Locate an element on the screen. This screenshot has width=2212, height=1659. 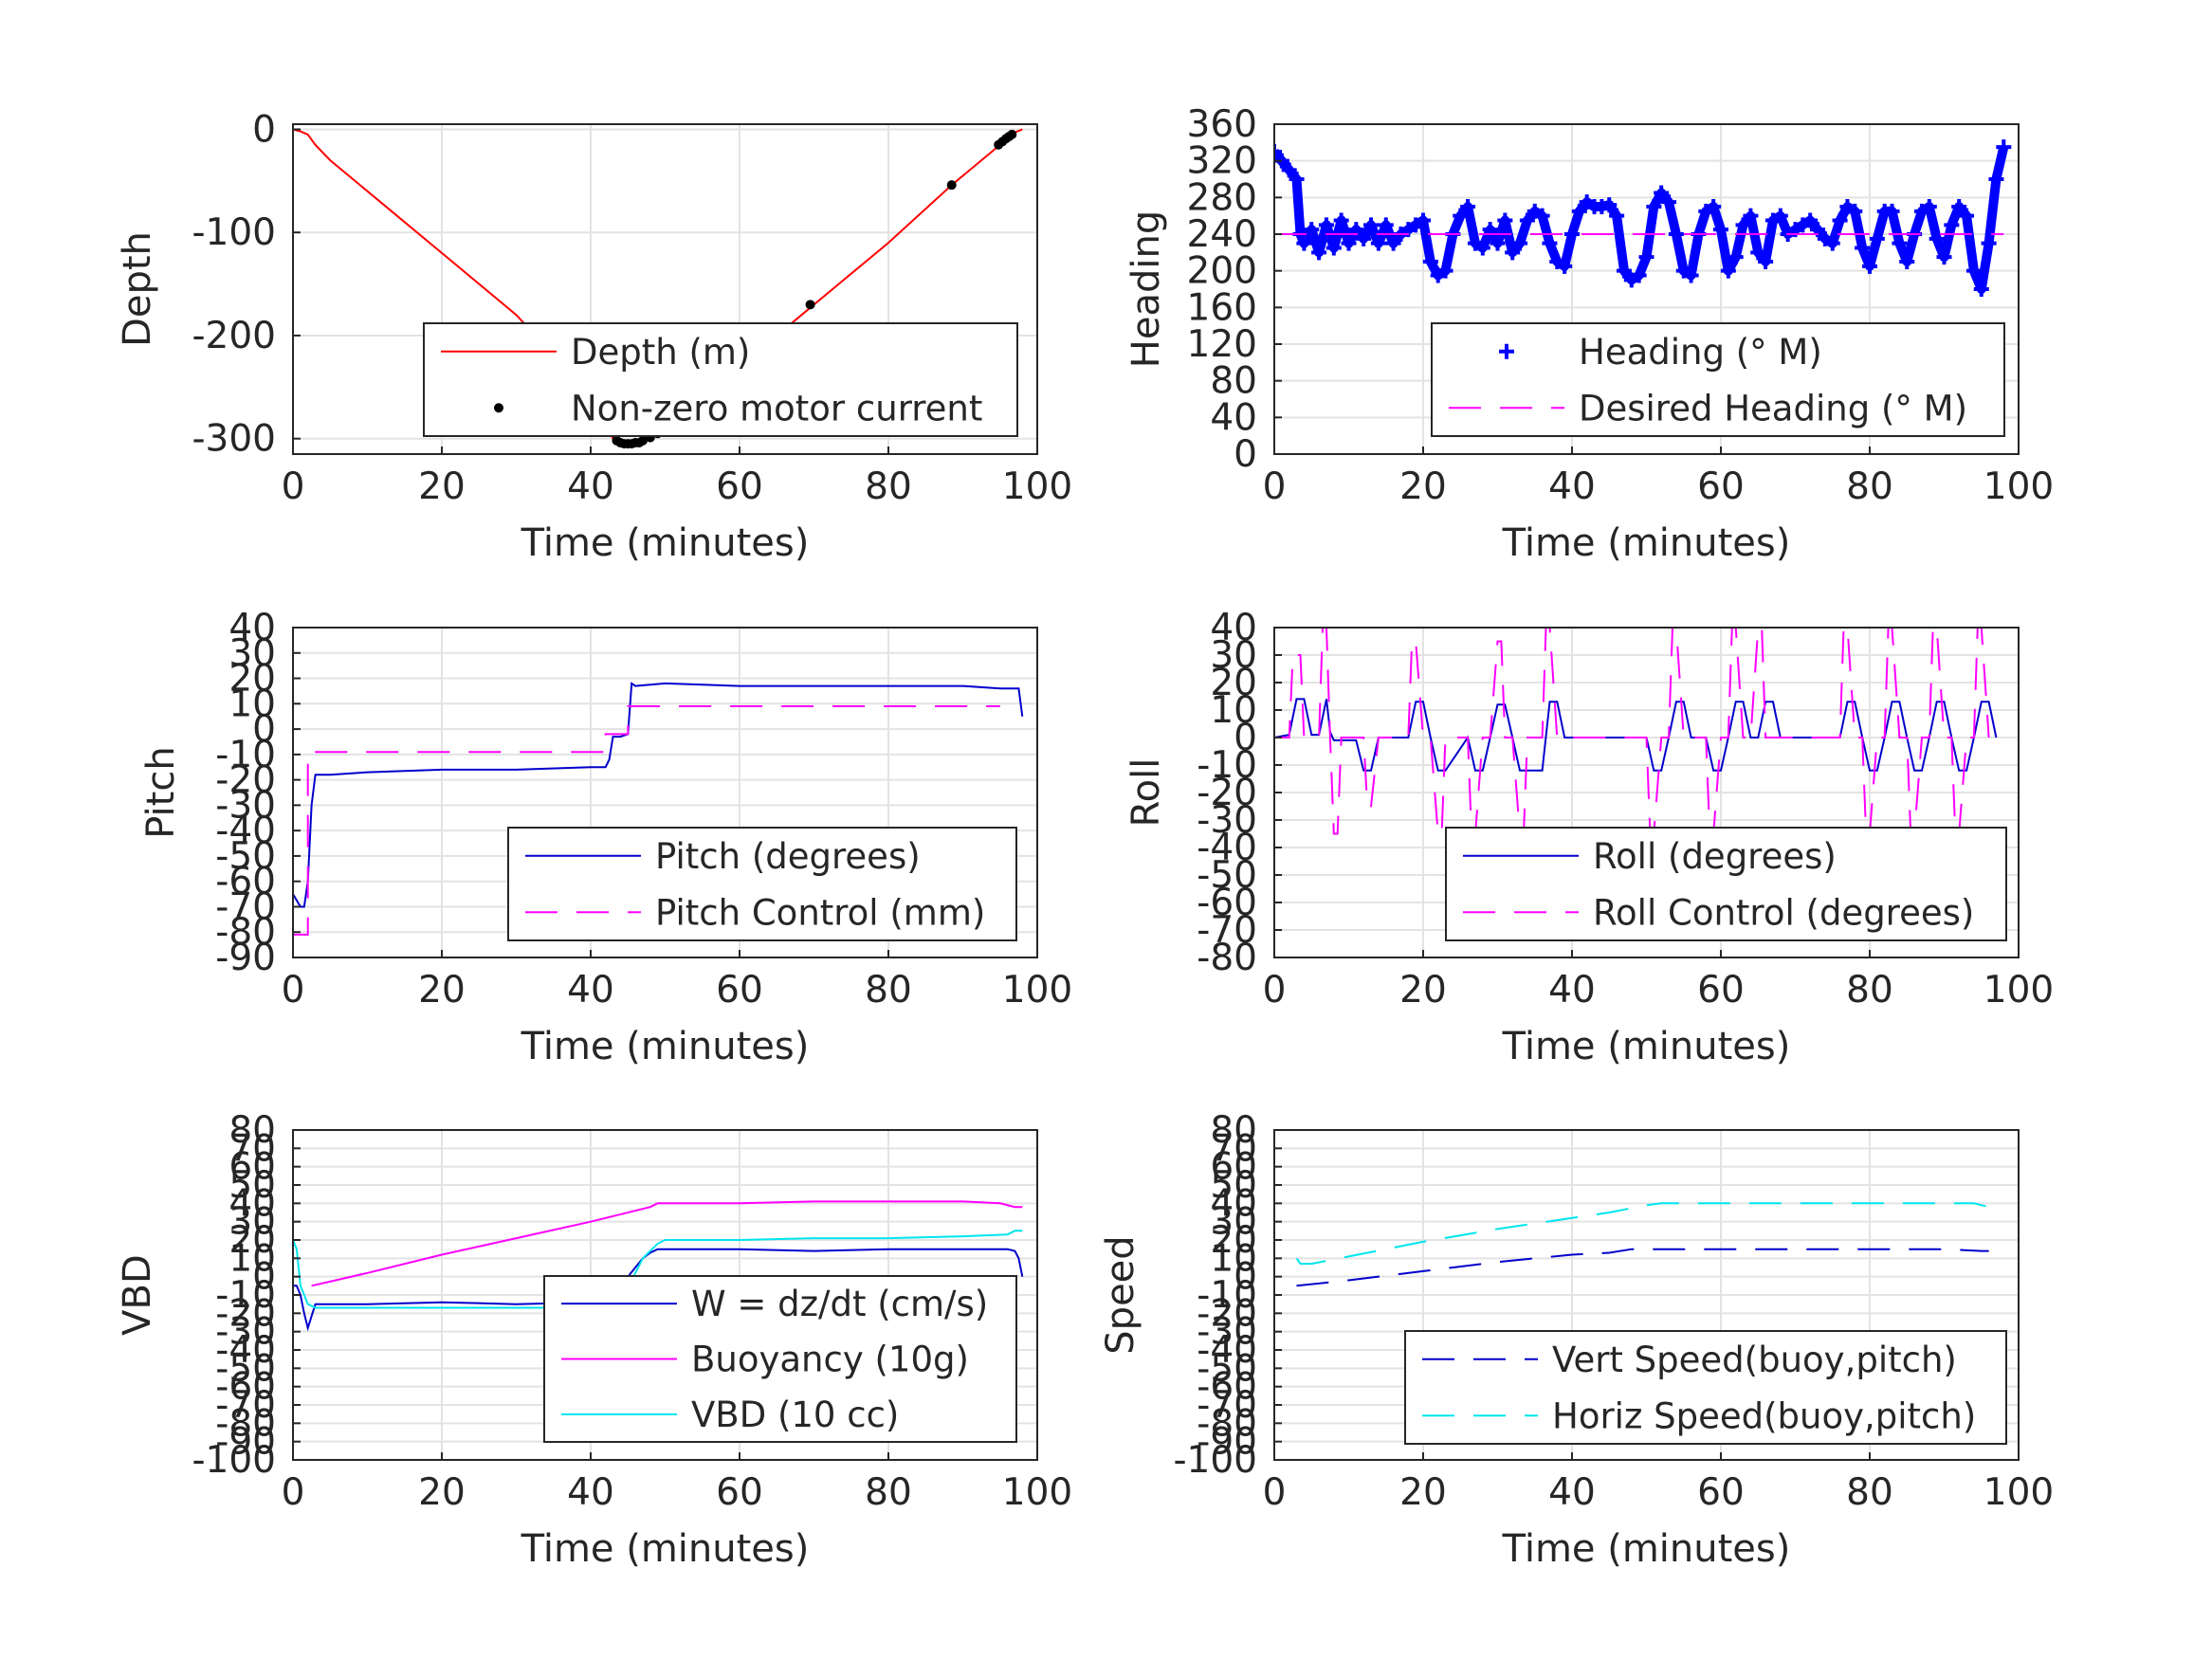
vbd-ytick-label: -100 is located at coordinates (234, 1460).